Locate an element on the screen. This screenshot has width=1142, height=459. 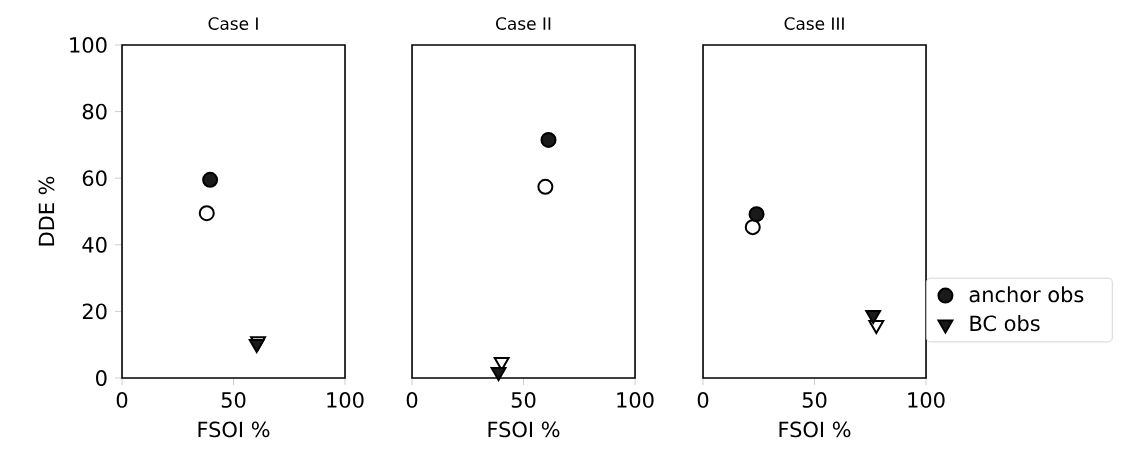
legend-label: anchor obs is located at coordinates (1026, 294).